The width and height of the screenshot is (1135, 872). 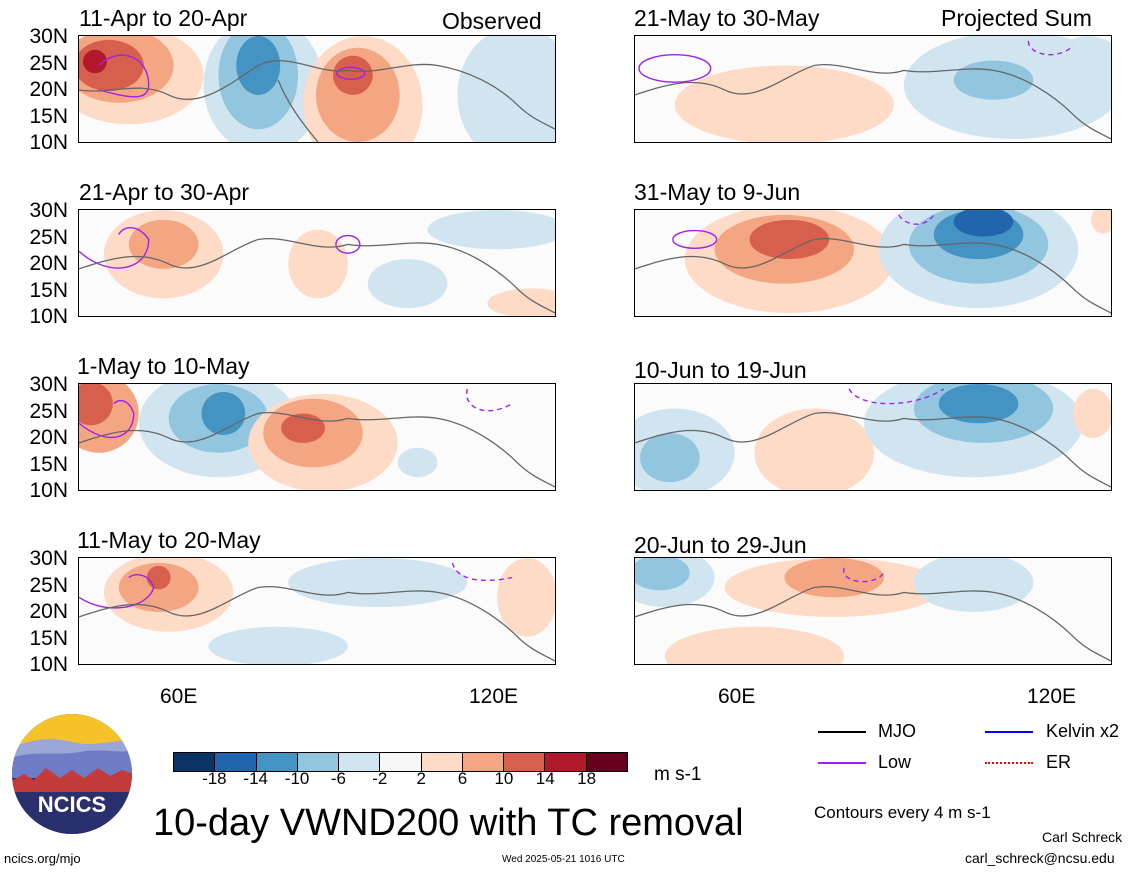 I want to click on map-panel-1may-10may, so click(x=317, y=437).